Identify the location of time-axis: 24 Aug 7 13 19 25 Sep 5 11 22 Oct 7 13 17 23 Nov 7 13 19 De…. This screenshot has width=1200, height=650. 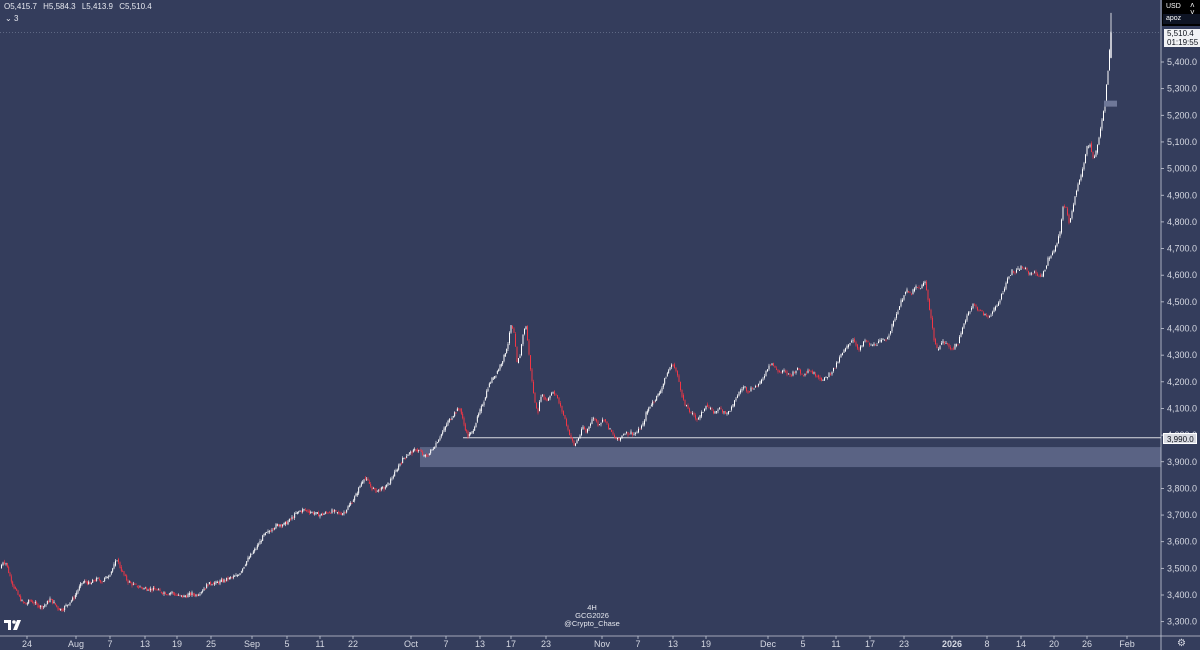
(578, 642).